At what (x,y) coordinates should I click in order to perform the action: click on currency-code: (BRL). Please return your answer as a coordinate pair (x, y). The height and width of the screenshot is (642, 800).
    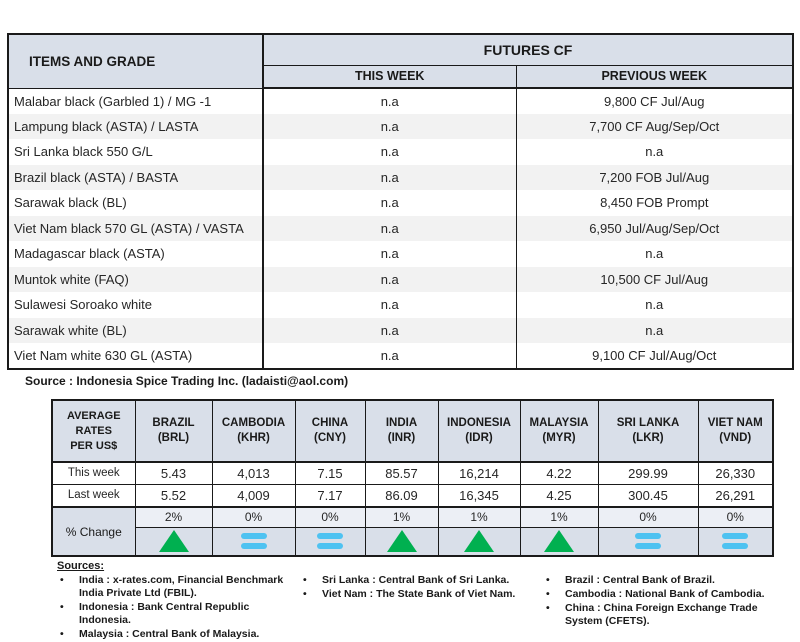
    Looking at the image, I should click on (173, 438).